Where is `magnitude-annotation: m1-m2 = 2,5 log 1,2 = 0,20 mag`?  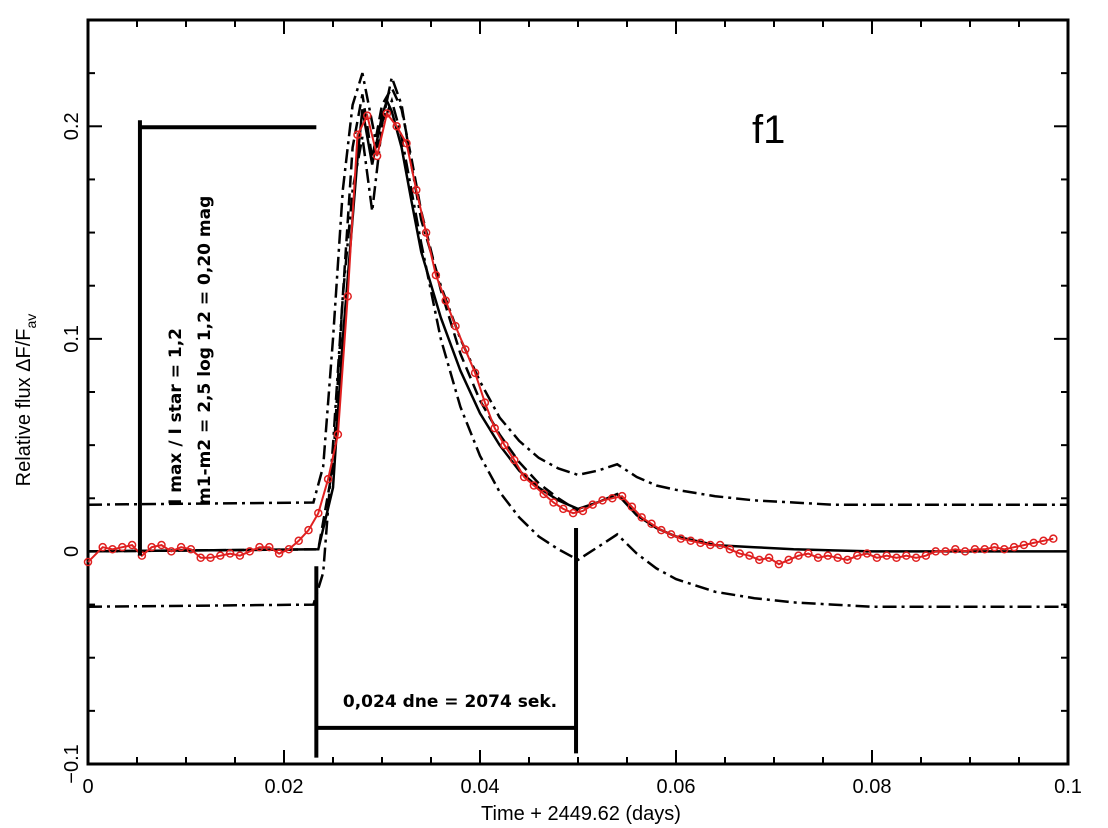 magnitude-annotation: m1-m2 = 2,5 log 1,2 = 0,20 mag is located at coordinates (205, 350).